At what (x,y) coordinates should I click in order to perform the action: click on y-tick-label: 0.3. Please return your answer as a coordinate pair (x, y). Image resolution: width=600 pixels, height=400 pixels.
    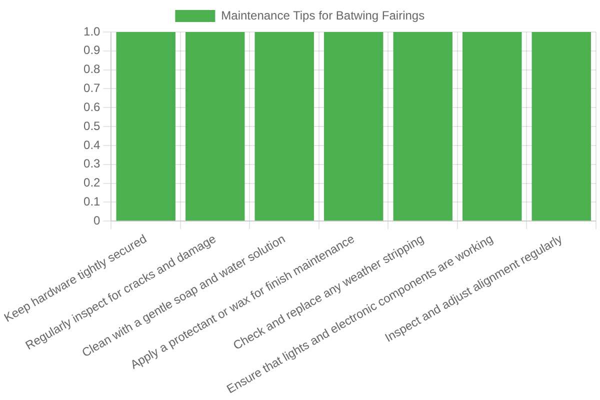
    Looking at the image, I should click on (92, 163).